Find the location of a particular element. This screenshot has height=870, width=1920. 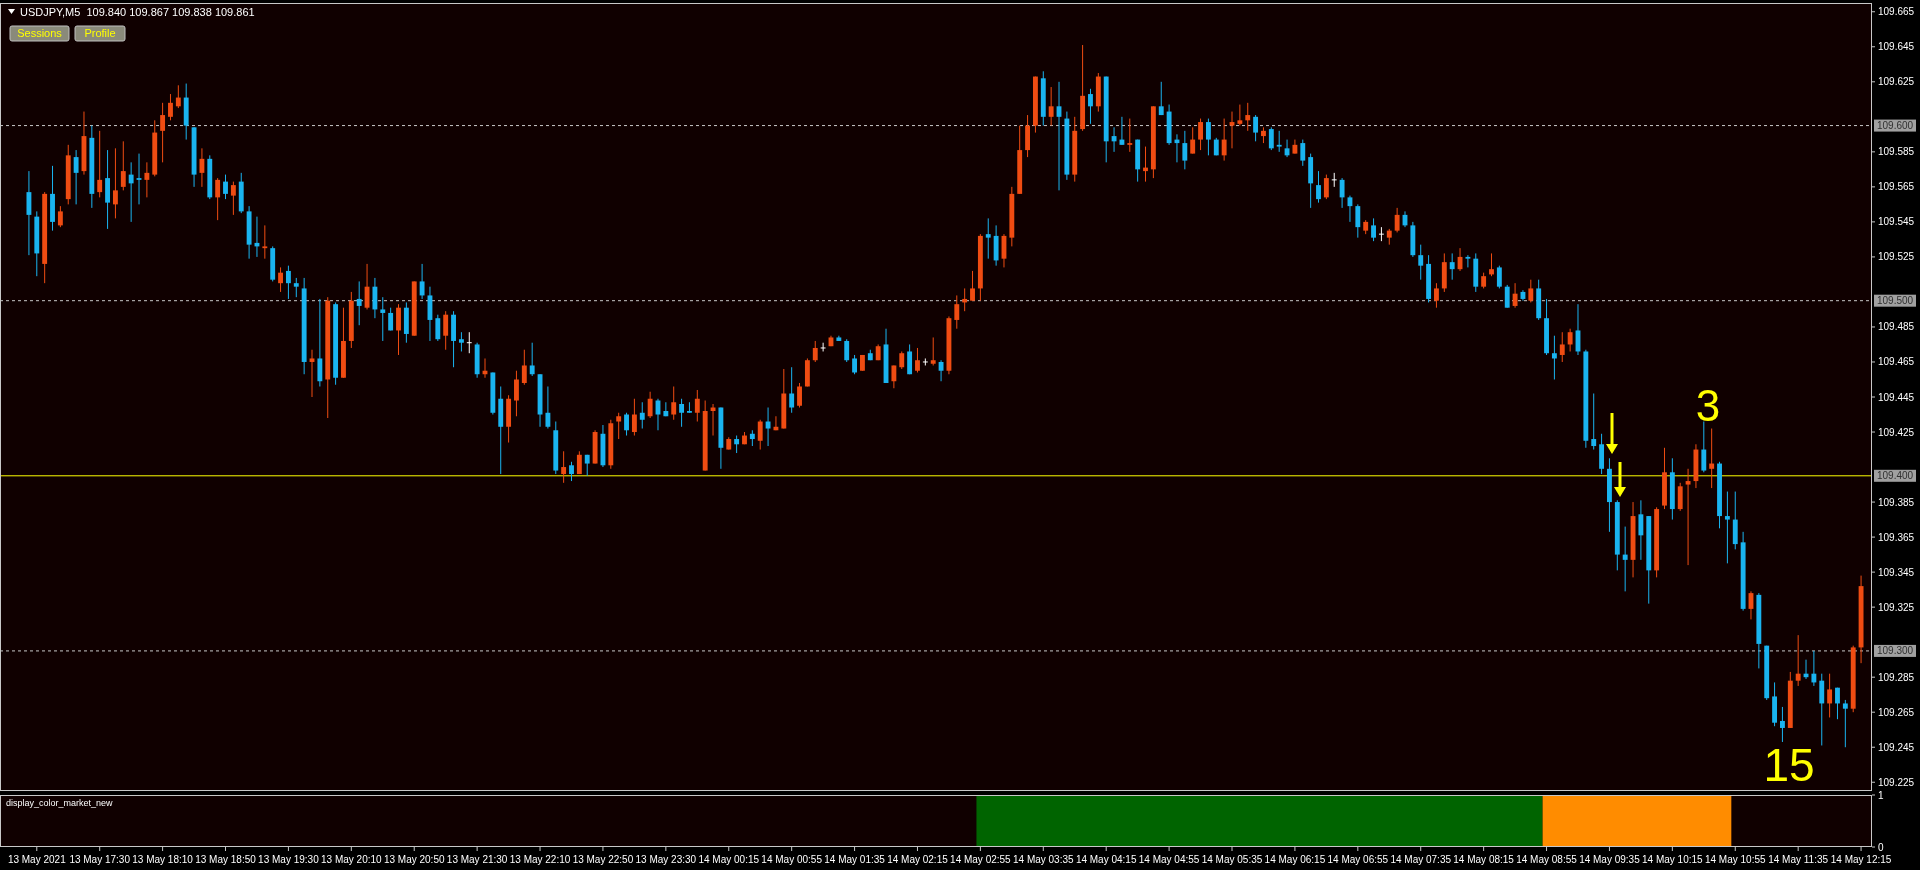

x-tick-label: 13 May 18:10 is located at coordinates (163, 859).